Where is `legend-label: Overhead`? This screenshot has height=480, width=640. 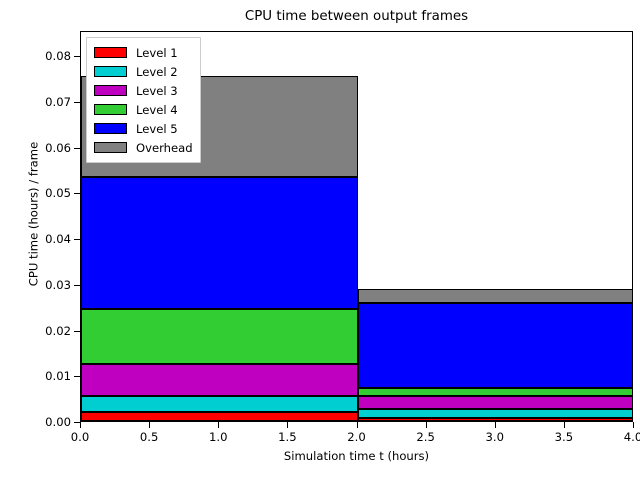 legend-label: Overhead is located at coordinates (164, 147).